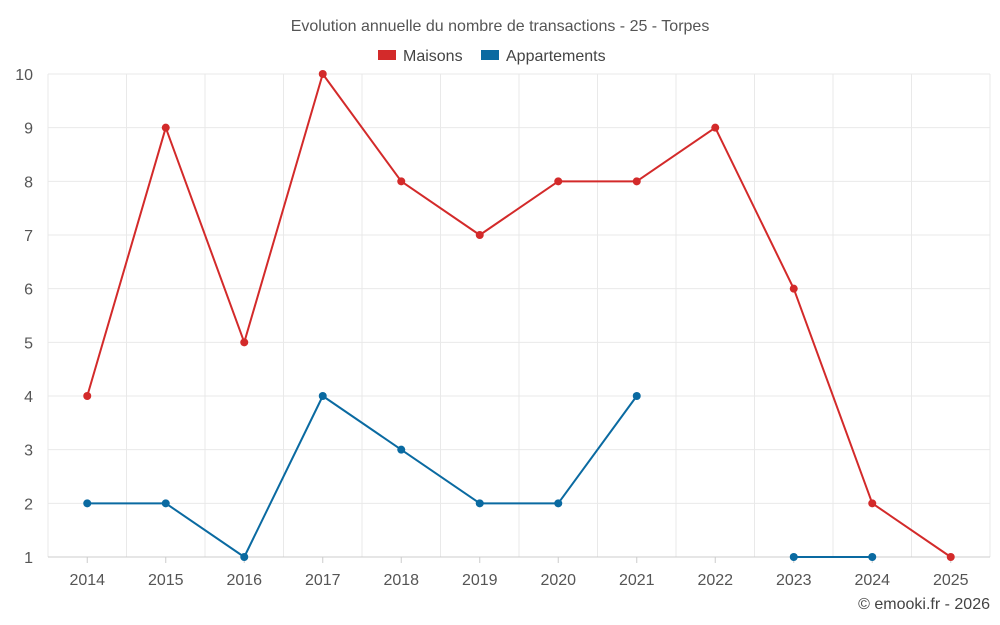 The width and height of the screenshot is (1000, 625). I want to click on x-tick-label-2016: 2016, so click(244, 580).